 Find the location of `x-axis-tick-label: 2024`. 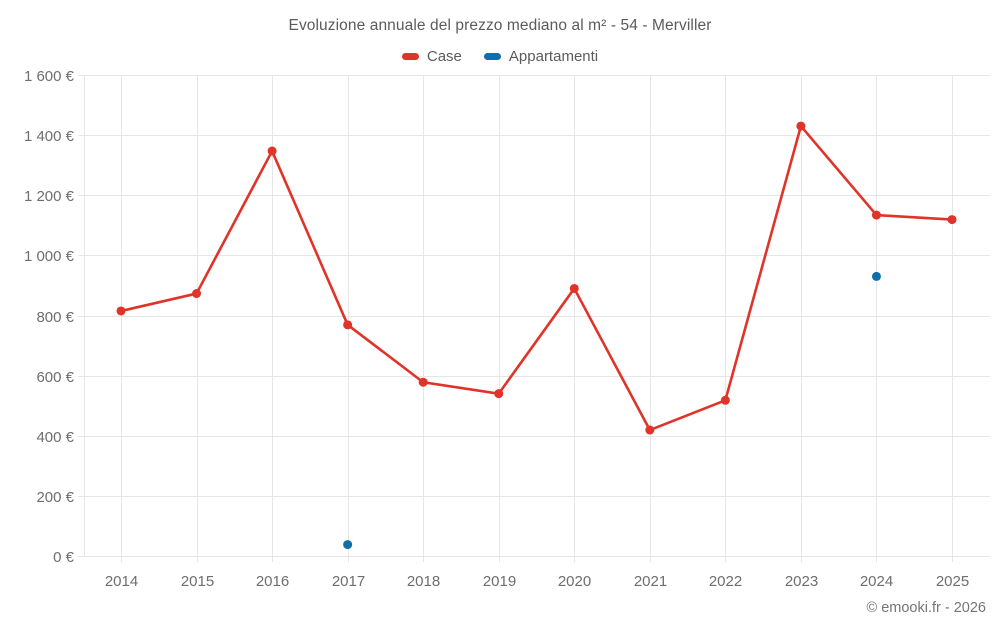

x-axis-tick-label: 2024 is located at coordinates (876, 581).